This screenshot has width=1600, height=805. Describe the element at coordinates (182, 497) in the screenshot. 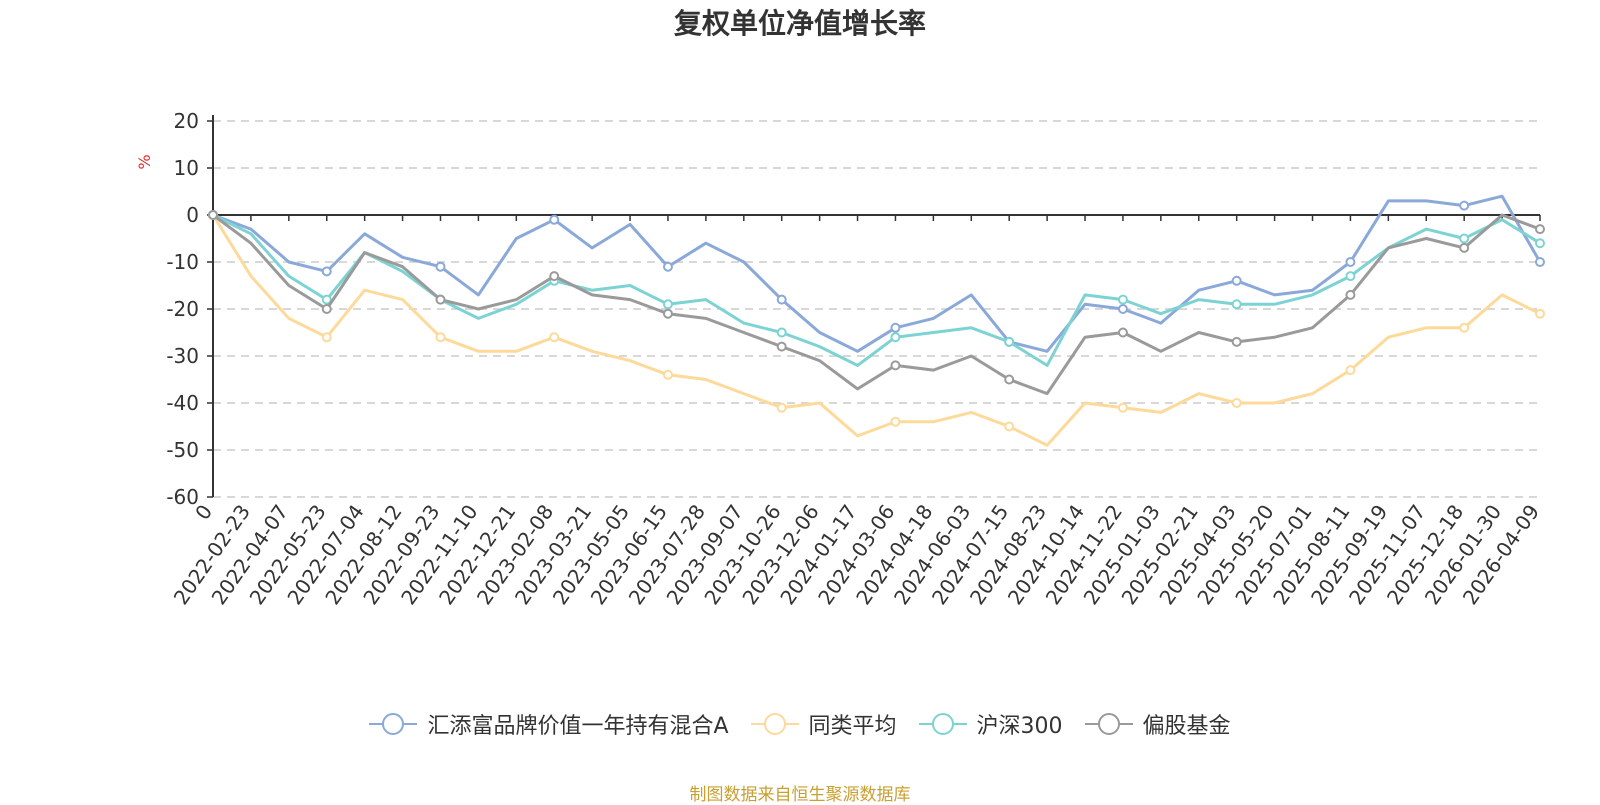

I see `y-tick-label: -60` at that location.